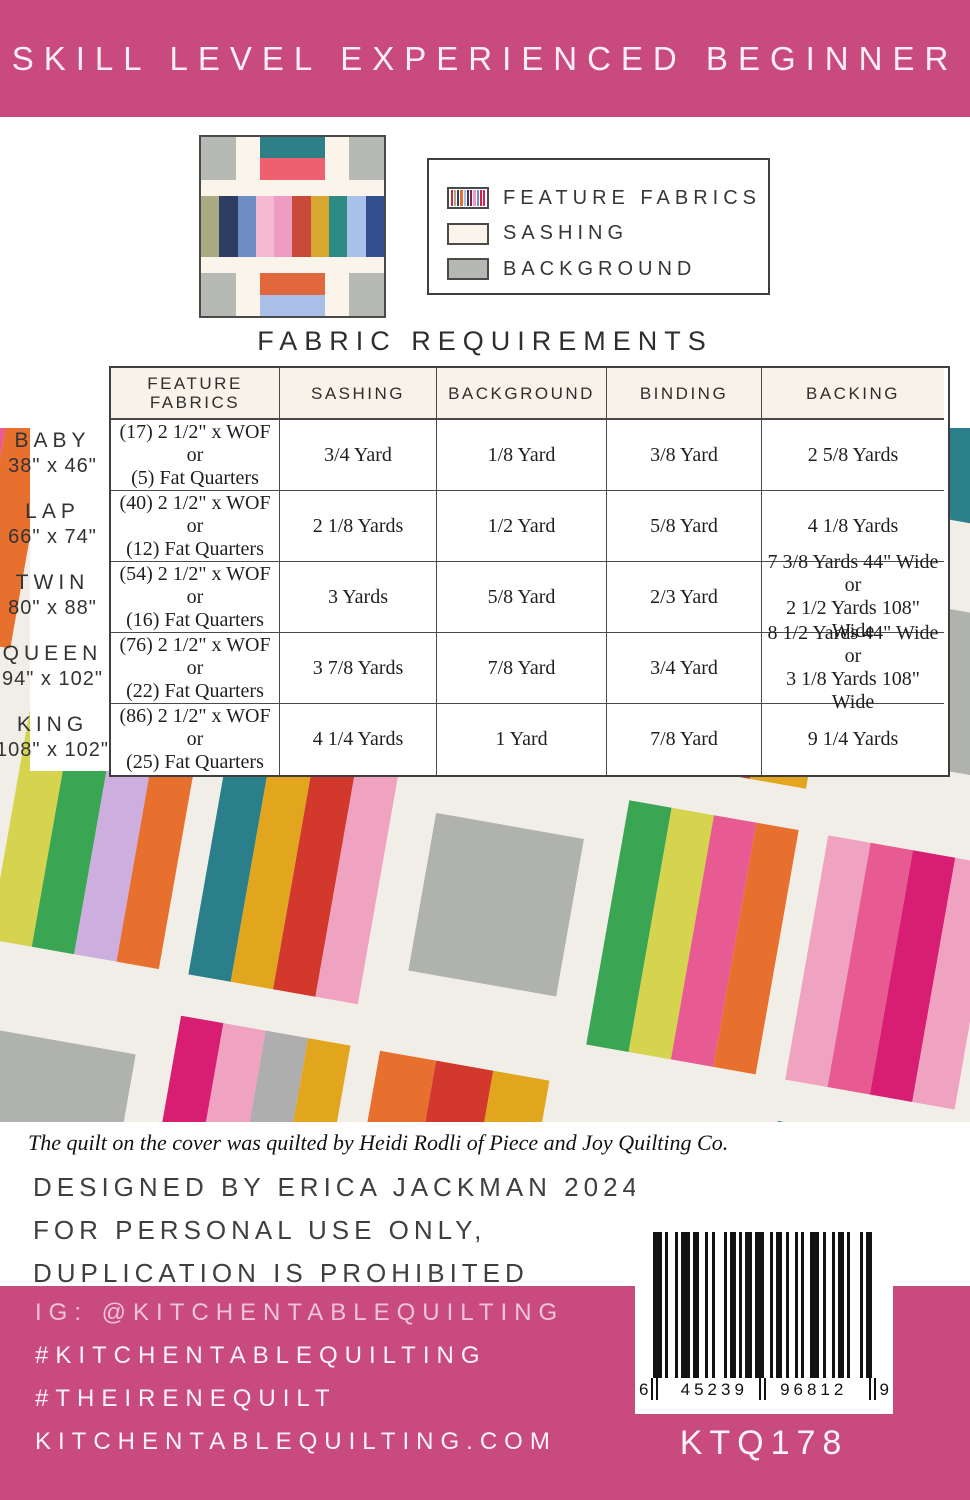  What do you see at coordinates (684, 455) in the screenshot?
I see `cell-binding: 3/8 Yard` at bounding box center [684, 455].